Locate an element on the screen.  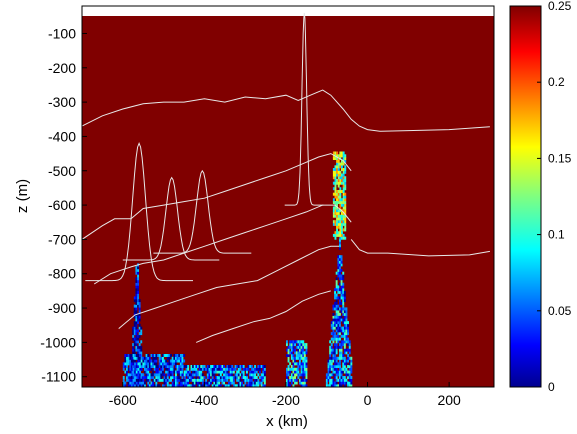
contour-line is located at coordinates (286, 110).